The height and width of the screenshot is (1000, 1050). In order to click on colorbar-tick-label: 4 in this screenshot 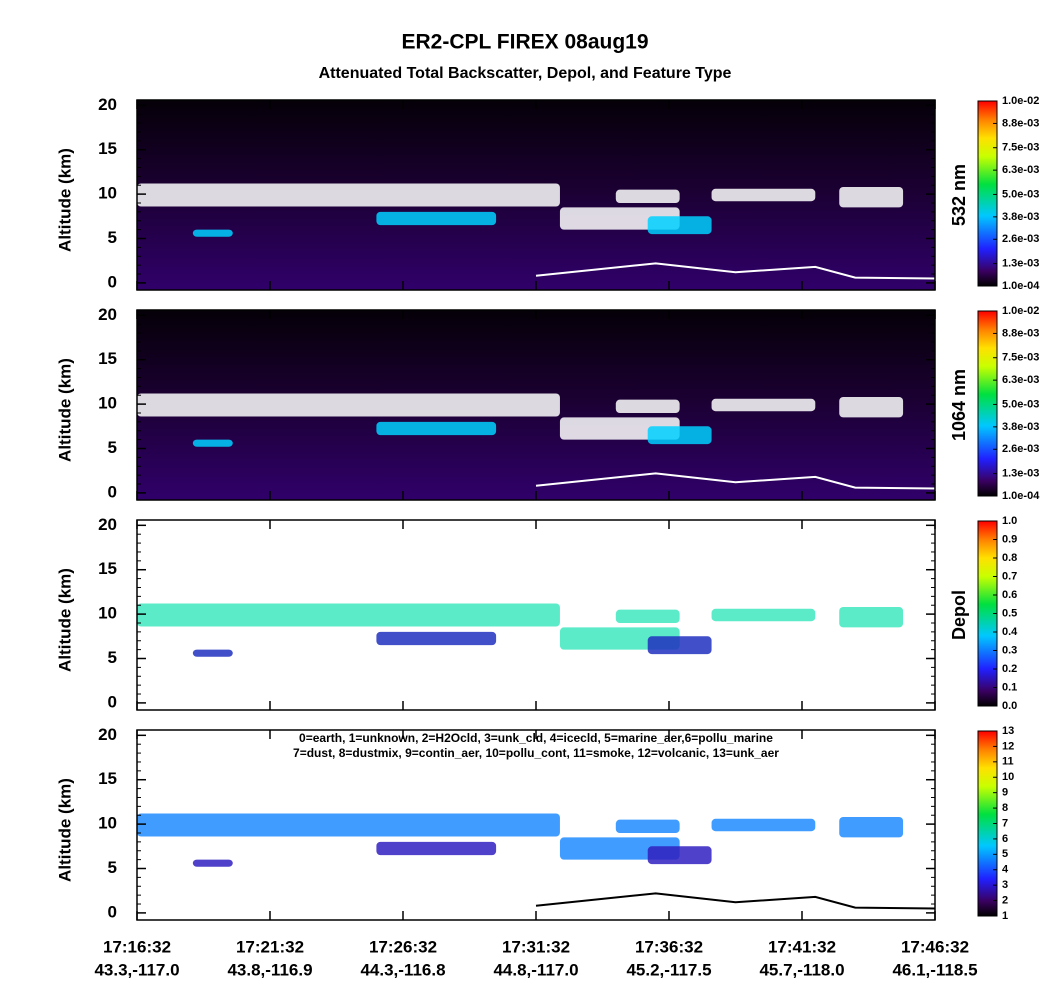, I will do `click(1005, 870)`.